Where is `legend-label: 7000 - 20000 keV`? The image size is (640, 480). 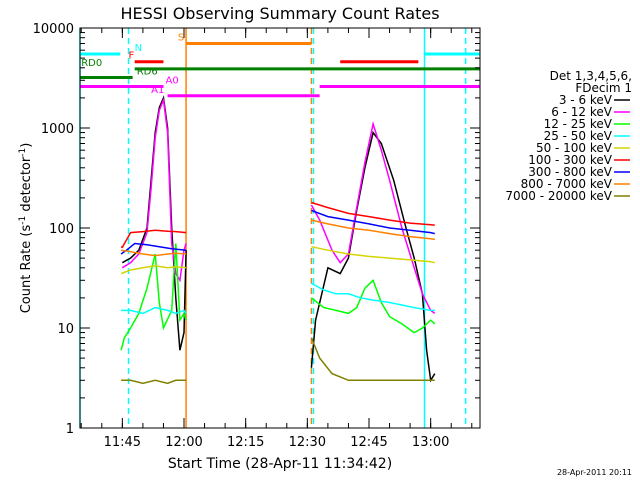
legend-label: 7000 - 20000 keV is located at coordinates (558, 196).